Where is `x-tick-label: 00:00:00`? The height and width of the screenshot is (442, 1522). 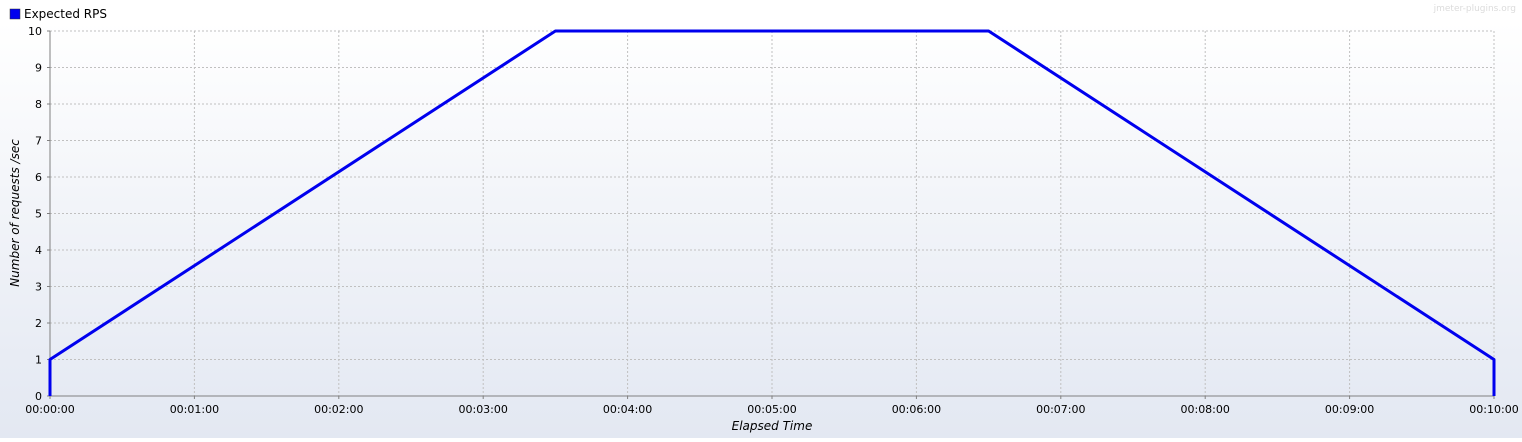
x-tick-label: 00:00:00 is located at coordinates (49, 409).